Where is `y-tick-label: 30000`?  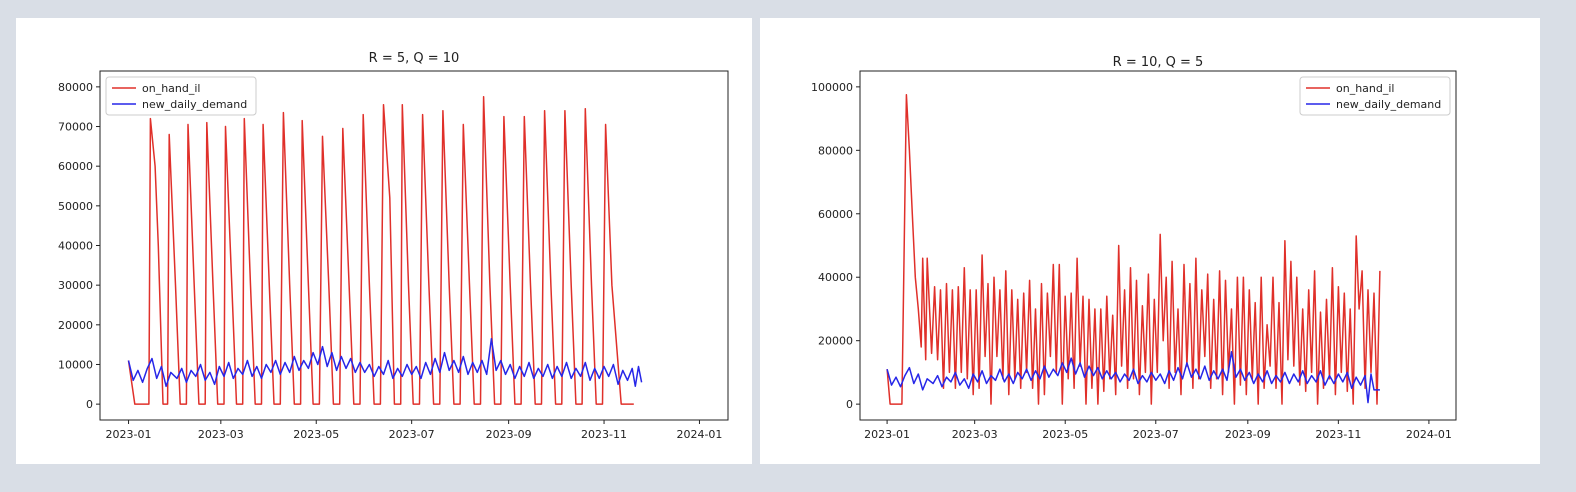 y-tick-label: 30000 is located at coordinates (75, 285).